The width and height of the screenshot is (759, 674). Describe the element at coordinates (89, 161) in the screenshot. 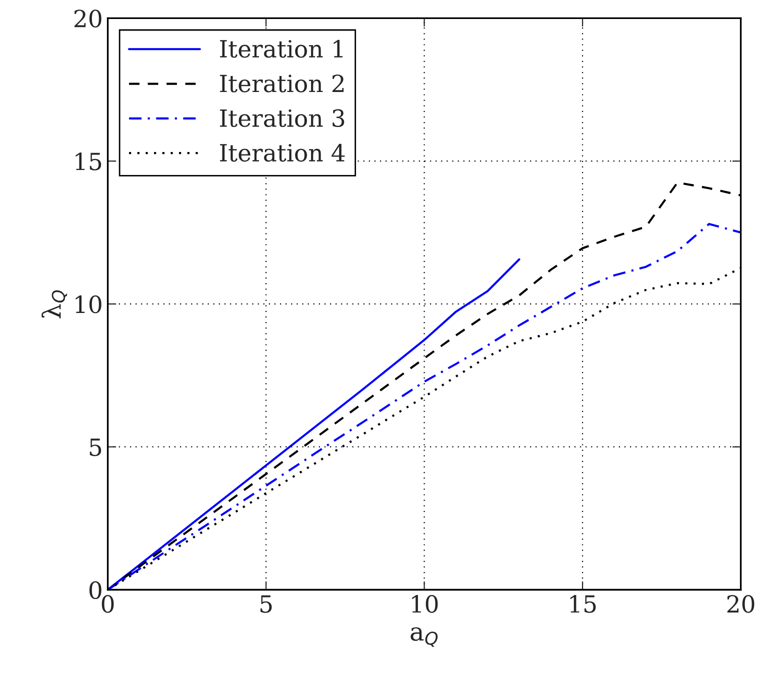

I see `y-tick-label: 15` at that location.